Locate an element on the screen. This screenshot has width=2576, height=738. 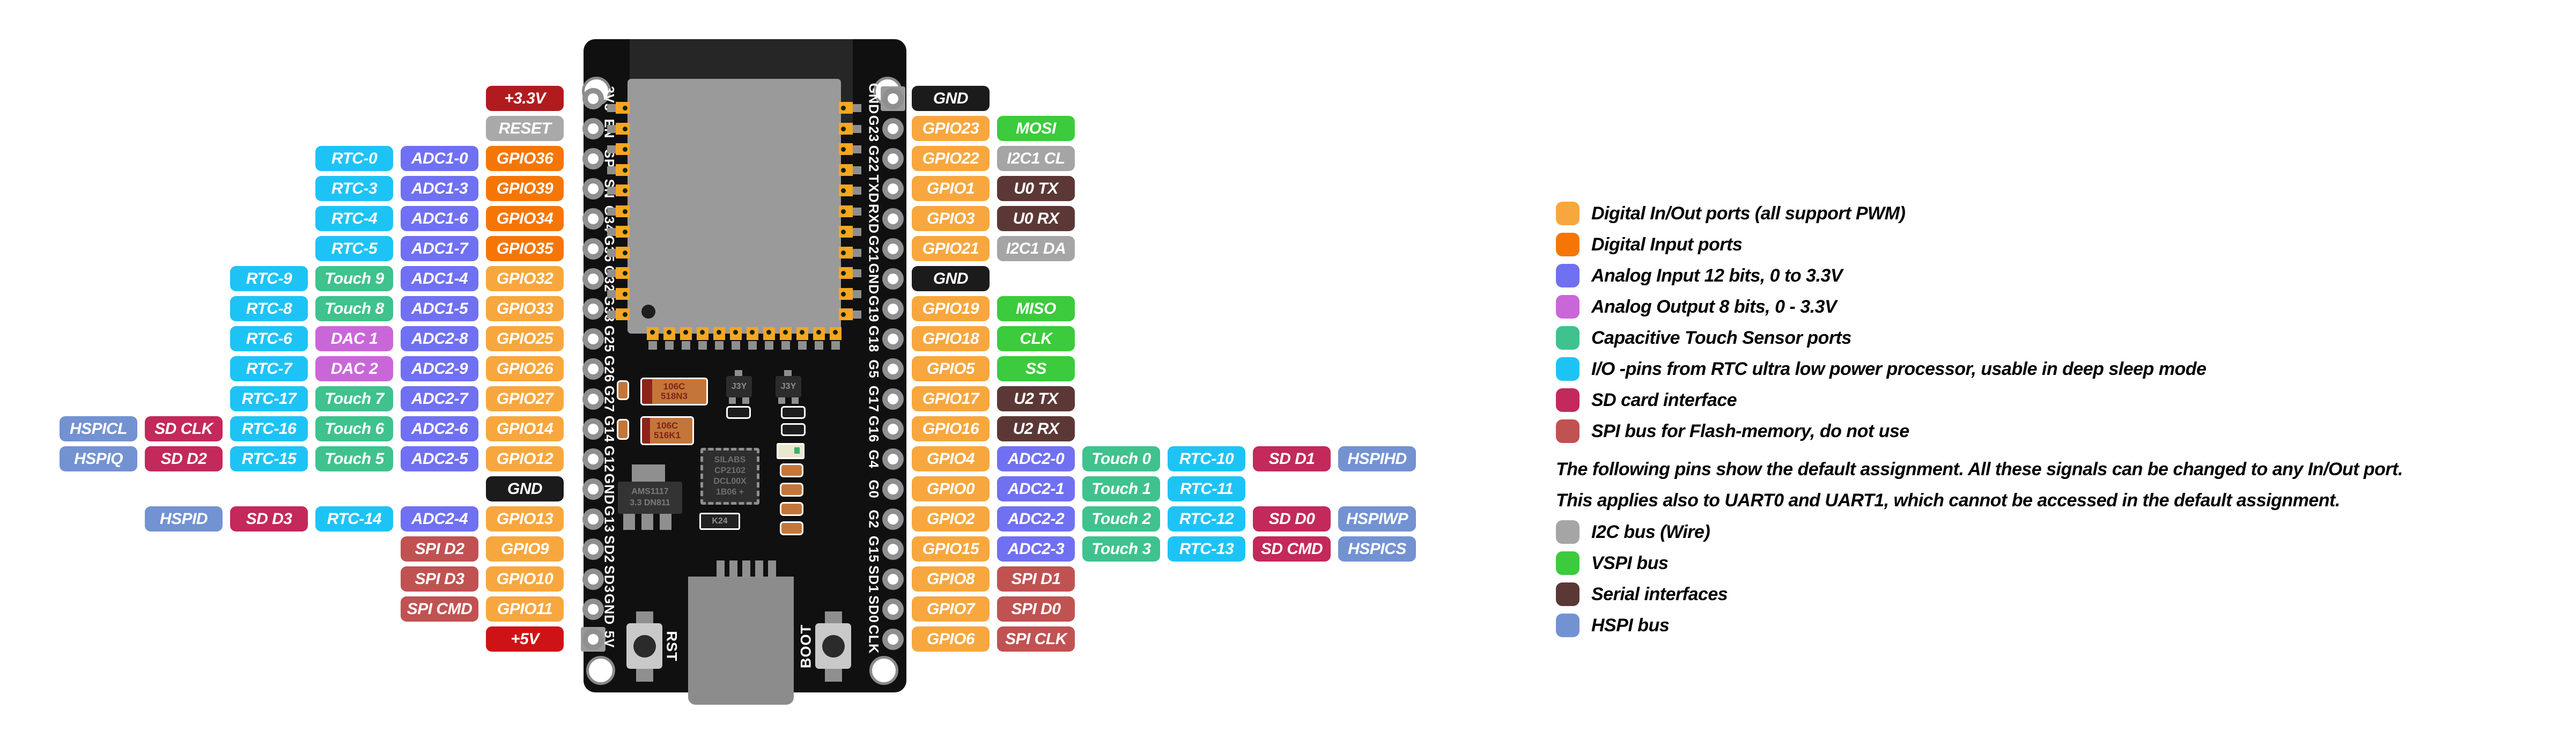
pin-row-right-15: GPIO2 ADC2-2 Touch 2 RTC-12 SD D0 HSPIWP is located at coordinates (1164, 519).